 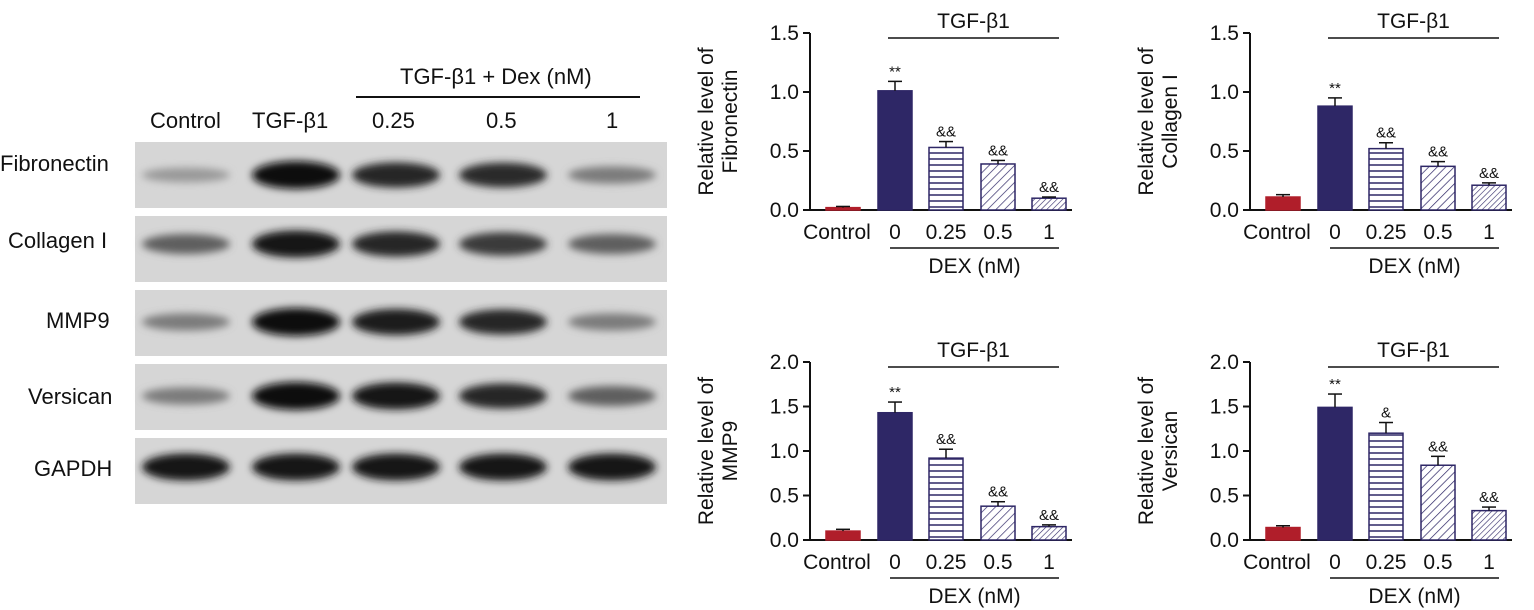 I want to click on y-axis-label: Relative level ofCollagen I, so click(x=1158, y=121).